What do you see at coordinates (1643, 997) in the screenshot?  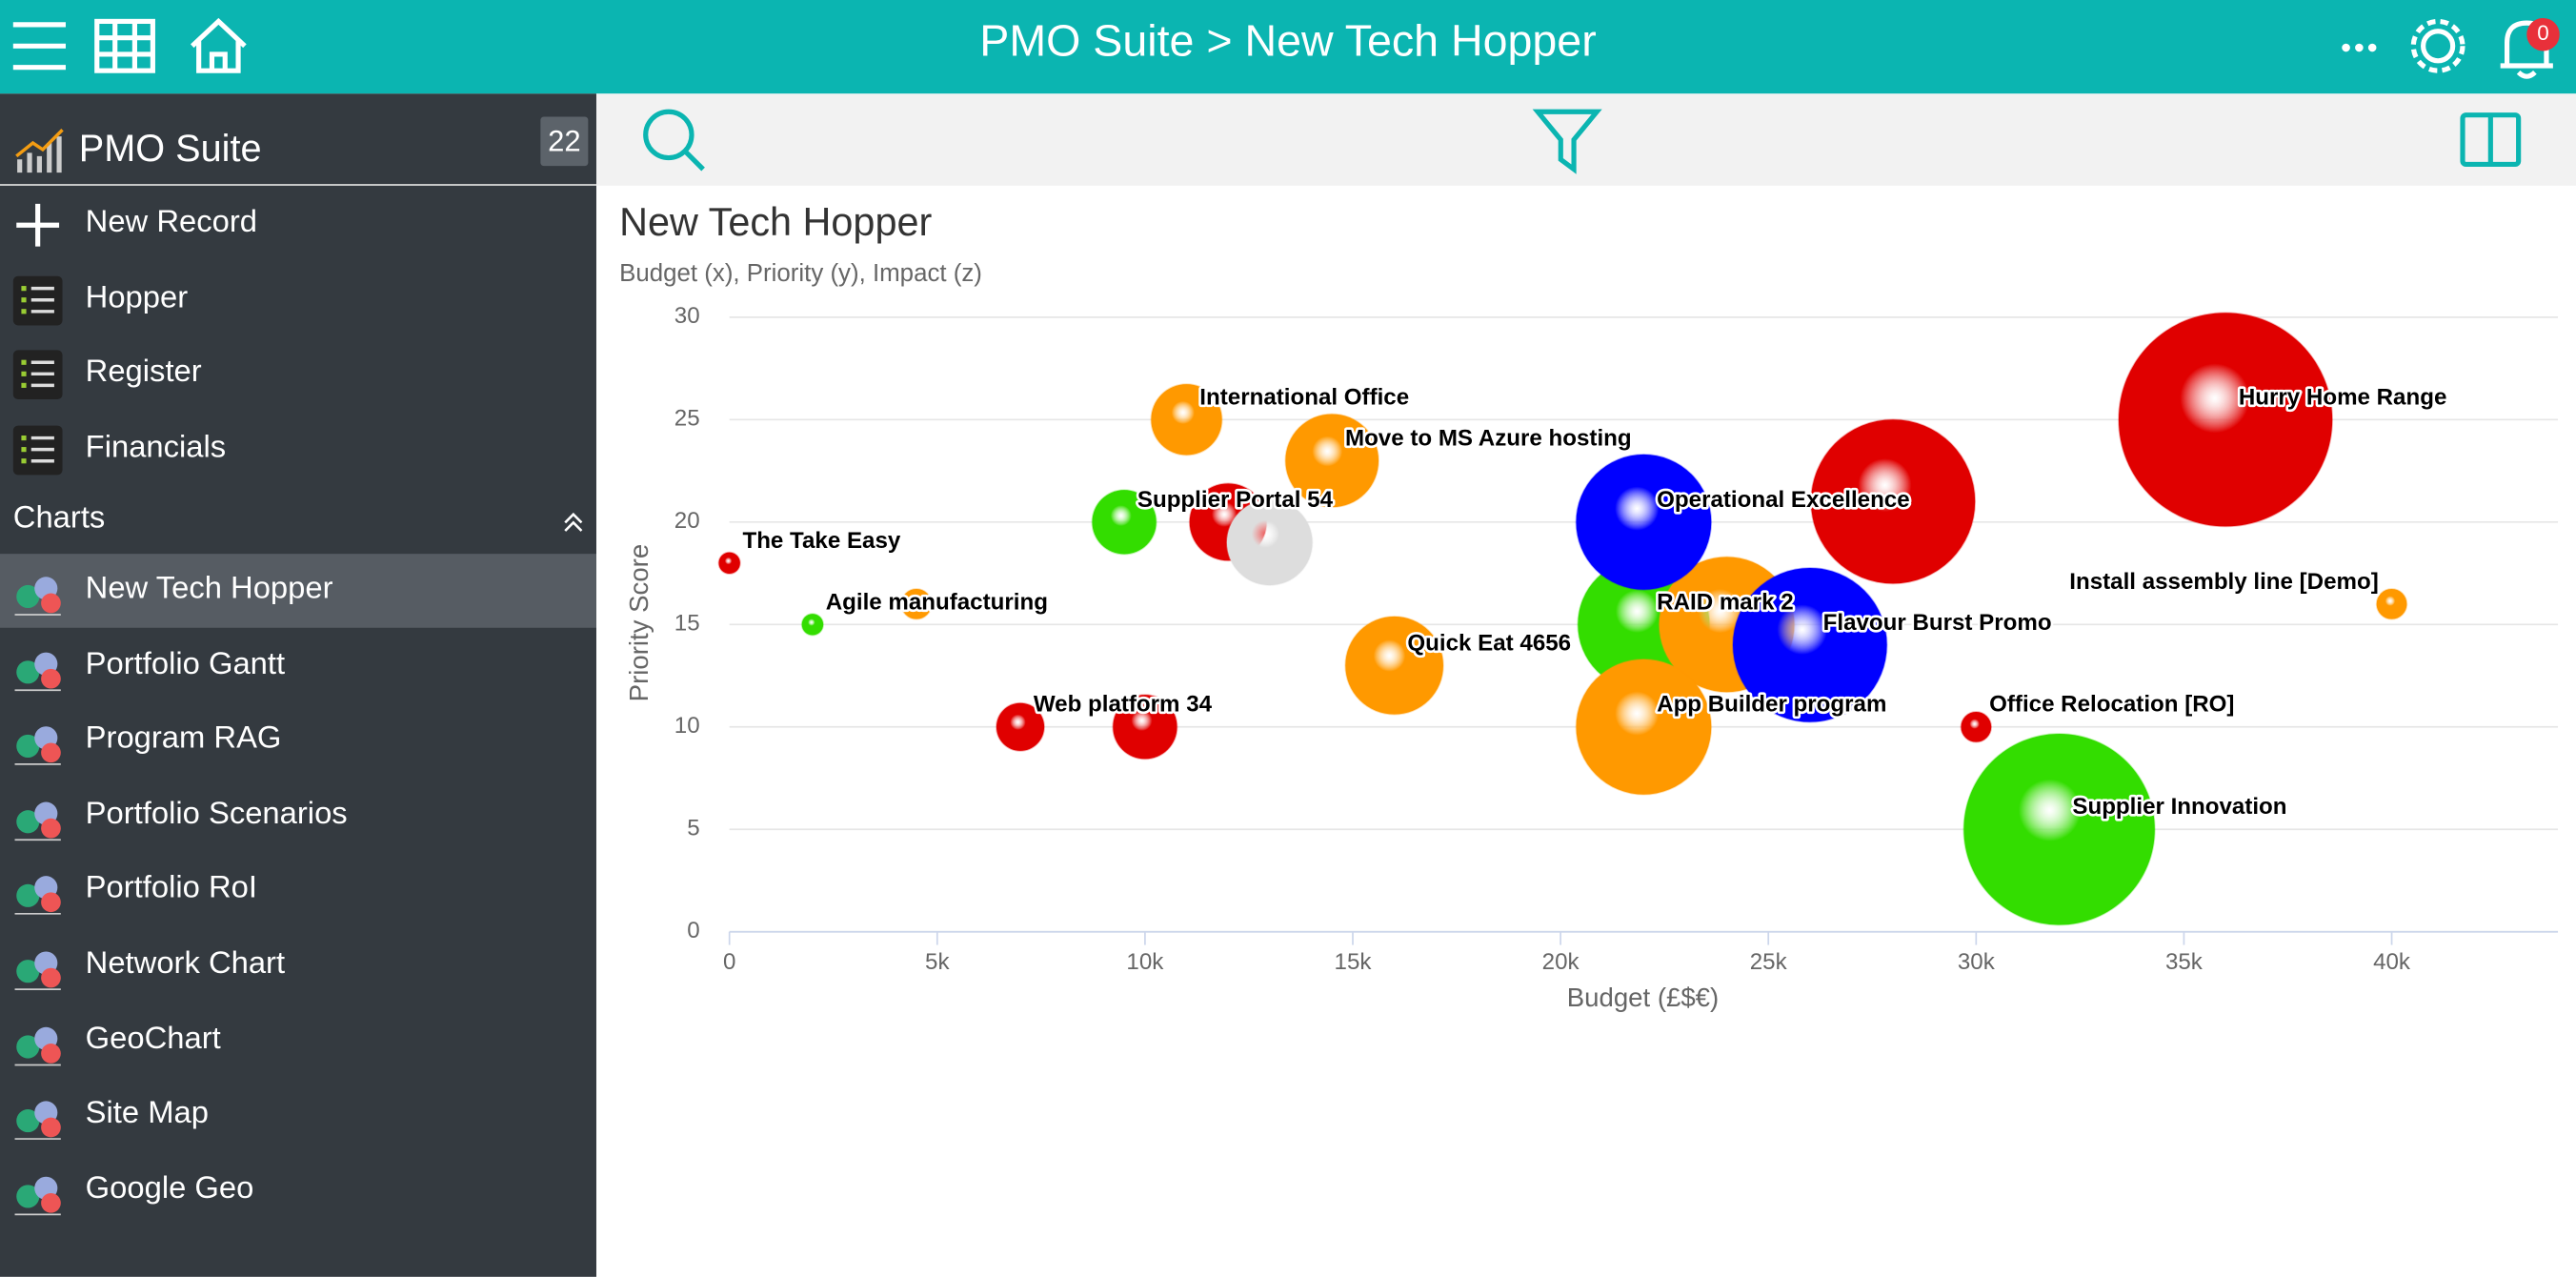 I see `x-axis-label: Budget (£$€)` at bounding box center [1643, 997].